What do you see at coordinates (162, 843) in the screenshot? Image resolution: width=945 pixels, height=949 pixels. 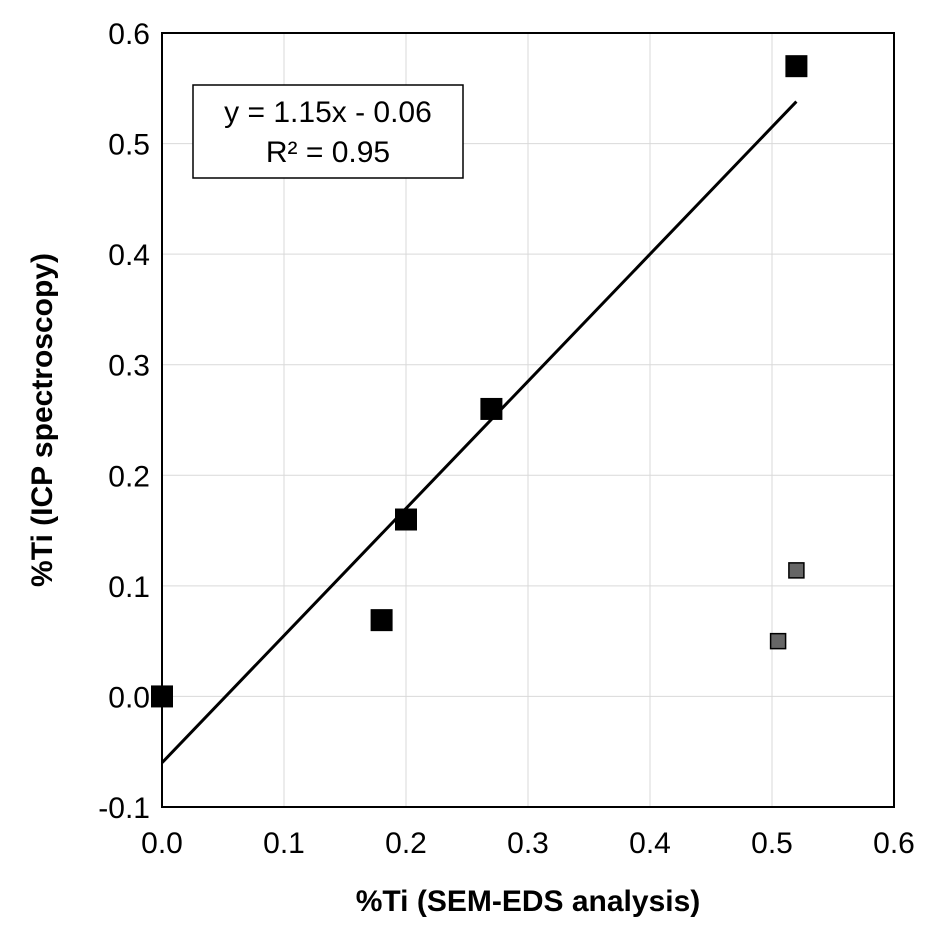 I see `x-tick-label: 0.0` at bounding box center [162, 843].